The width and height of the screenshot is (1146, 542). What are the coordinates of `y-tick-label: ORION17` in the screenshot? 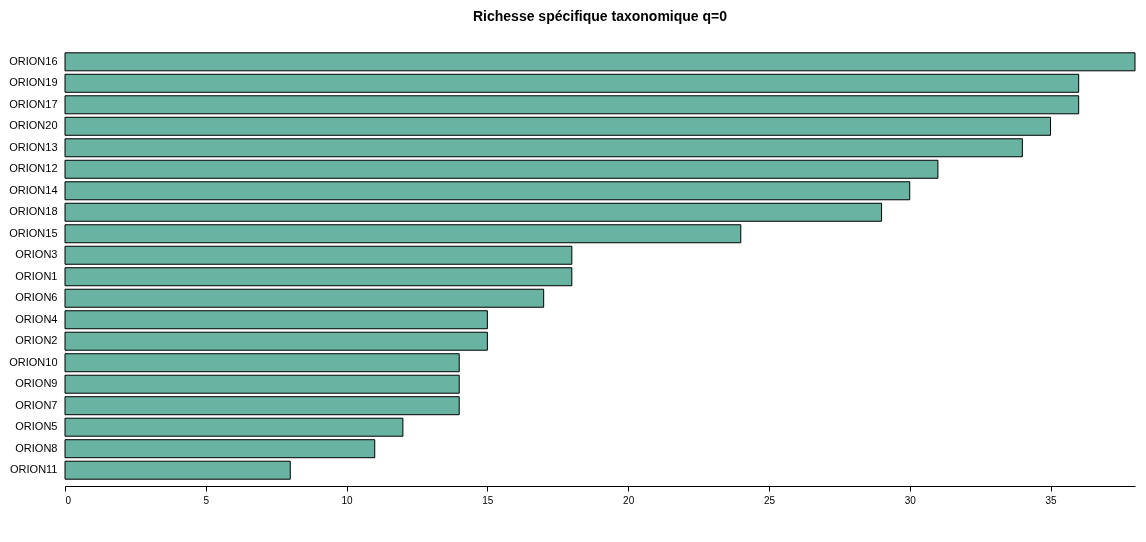 It's located at (33, 103).